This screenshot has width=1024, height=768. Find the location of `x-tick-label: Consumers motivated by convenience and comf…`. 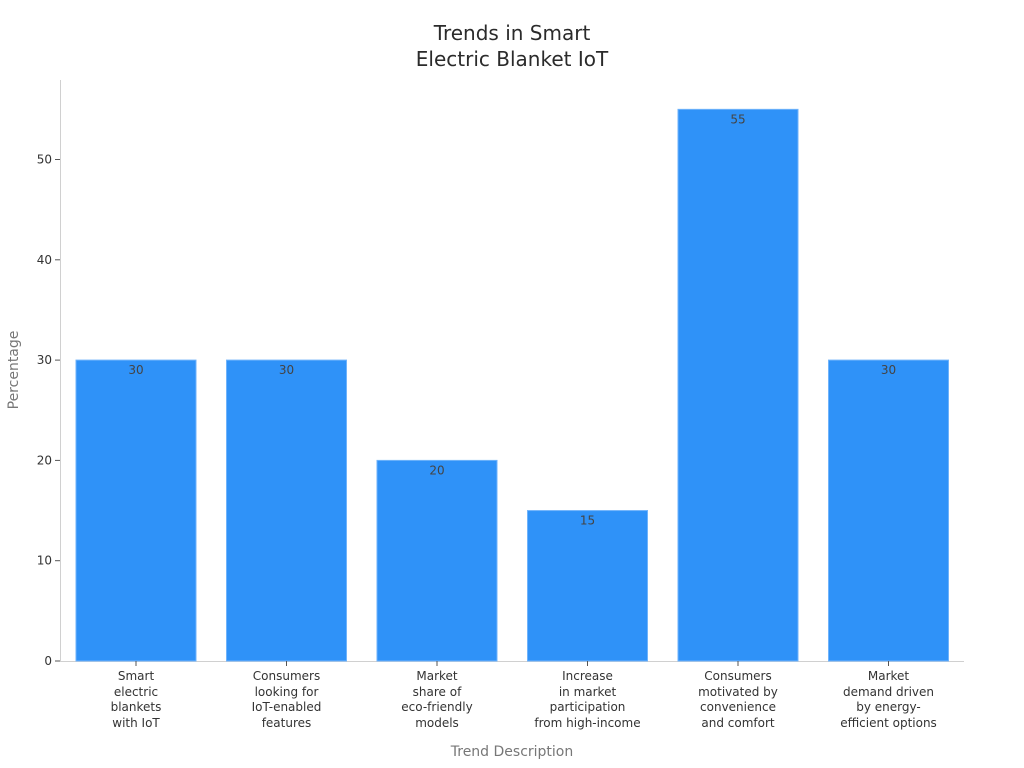

x-tick-label: Consumers motivated by convenience and comf… is located at coordinates (738, 699).